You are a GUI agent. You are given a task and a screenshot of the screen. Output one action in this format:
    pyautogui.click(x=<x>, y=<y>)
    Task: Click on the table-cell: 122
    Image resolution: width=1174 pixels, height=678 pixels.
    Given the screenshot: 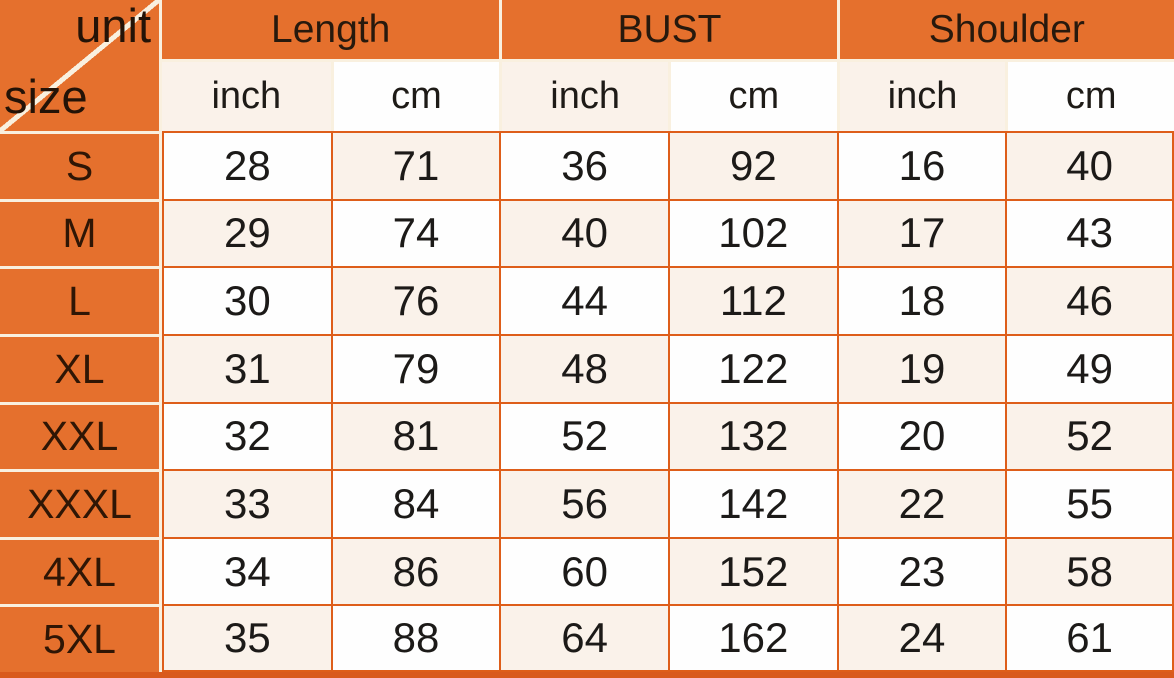 What is the action you would take?
    pyautogui.click(x=752, y=367)
    